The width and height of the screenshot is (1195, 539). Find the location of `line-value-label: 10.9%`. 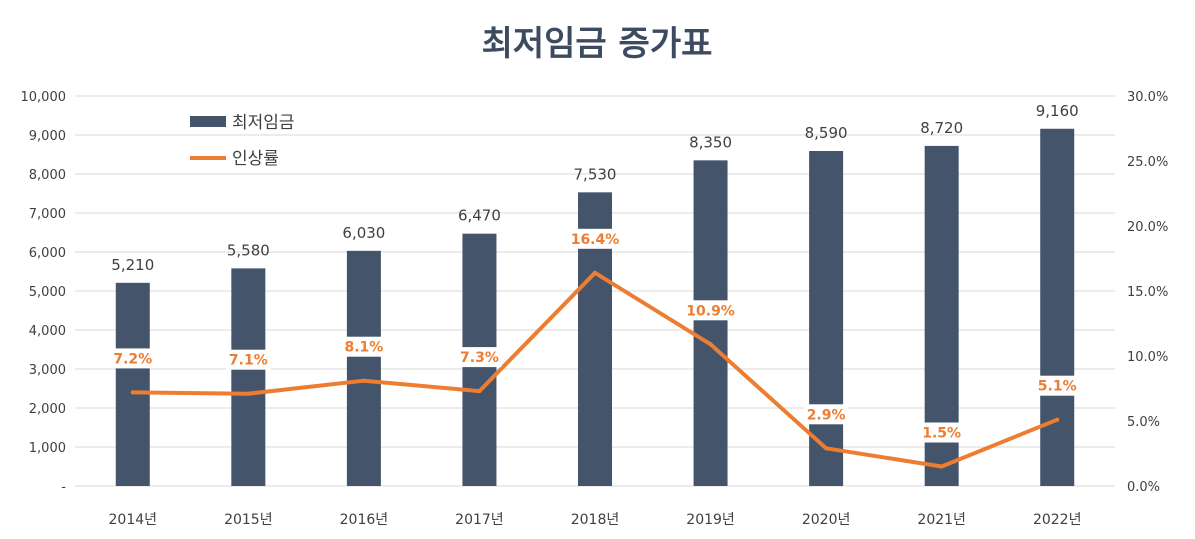

line-value-label: 10.9% is located at coordinates (710, 311).